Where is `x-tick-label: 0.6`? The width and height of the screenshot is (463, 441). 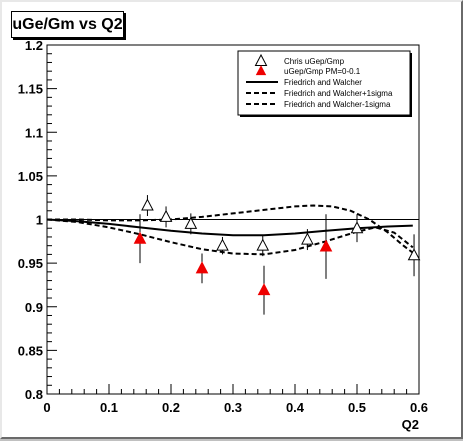
x-tick-label: 0.6 is located at coordinates (419, 407).